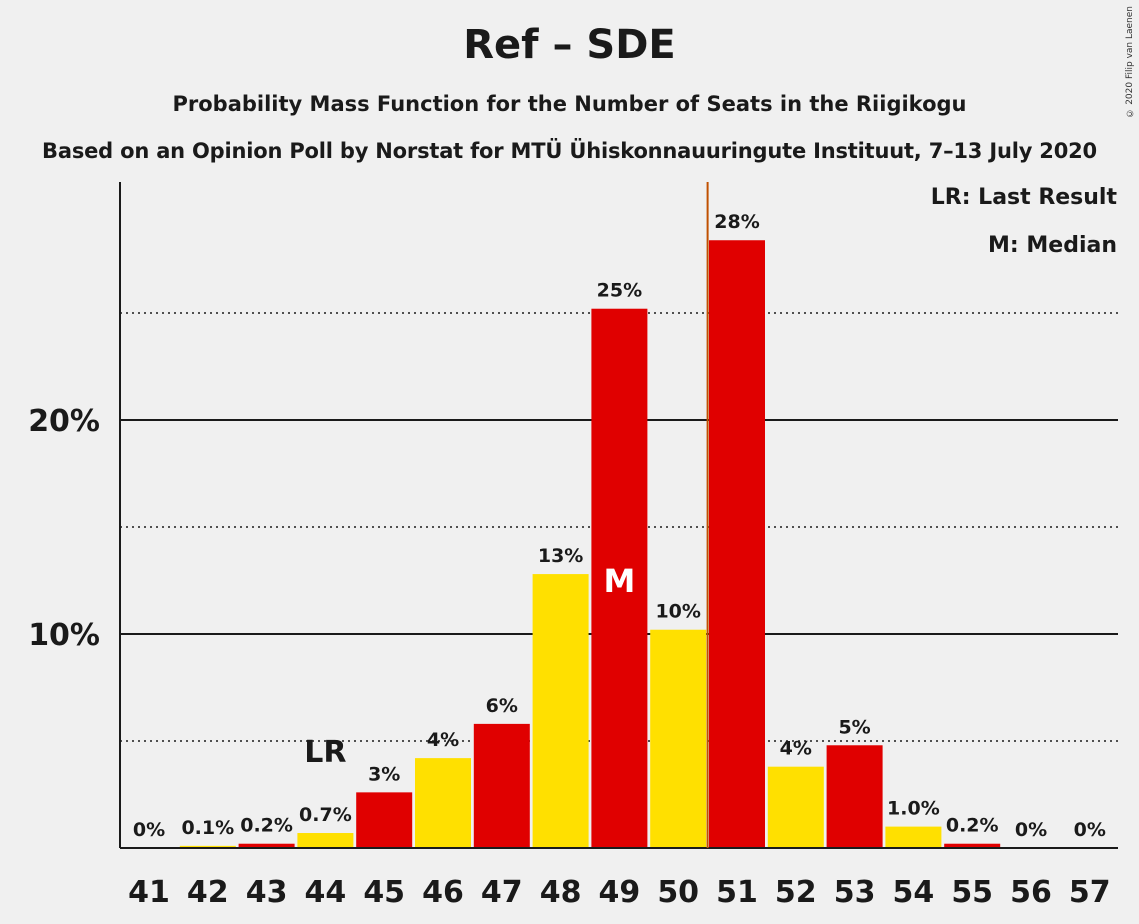 The width and height of the screenshot is (1139, 924). What do you see at coordinates (384, 892) in the screenshot?
I see `x-tick-label: 45` at bounding box center [384, 892].